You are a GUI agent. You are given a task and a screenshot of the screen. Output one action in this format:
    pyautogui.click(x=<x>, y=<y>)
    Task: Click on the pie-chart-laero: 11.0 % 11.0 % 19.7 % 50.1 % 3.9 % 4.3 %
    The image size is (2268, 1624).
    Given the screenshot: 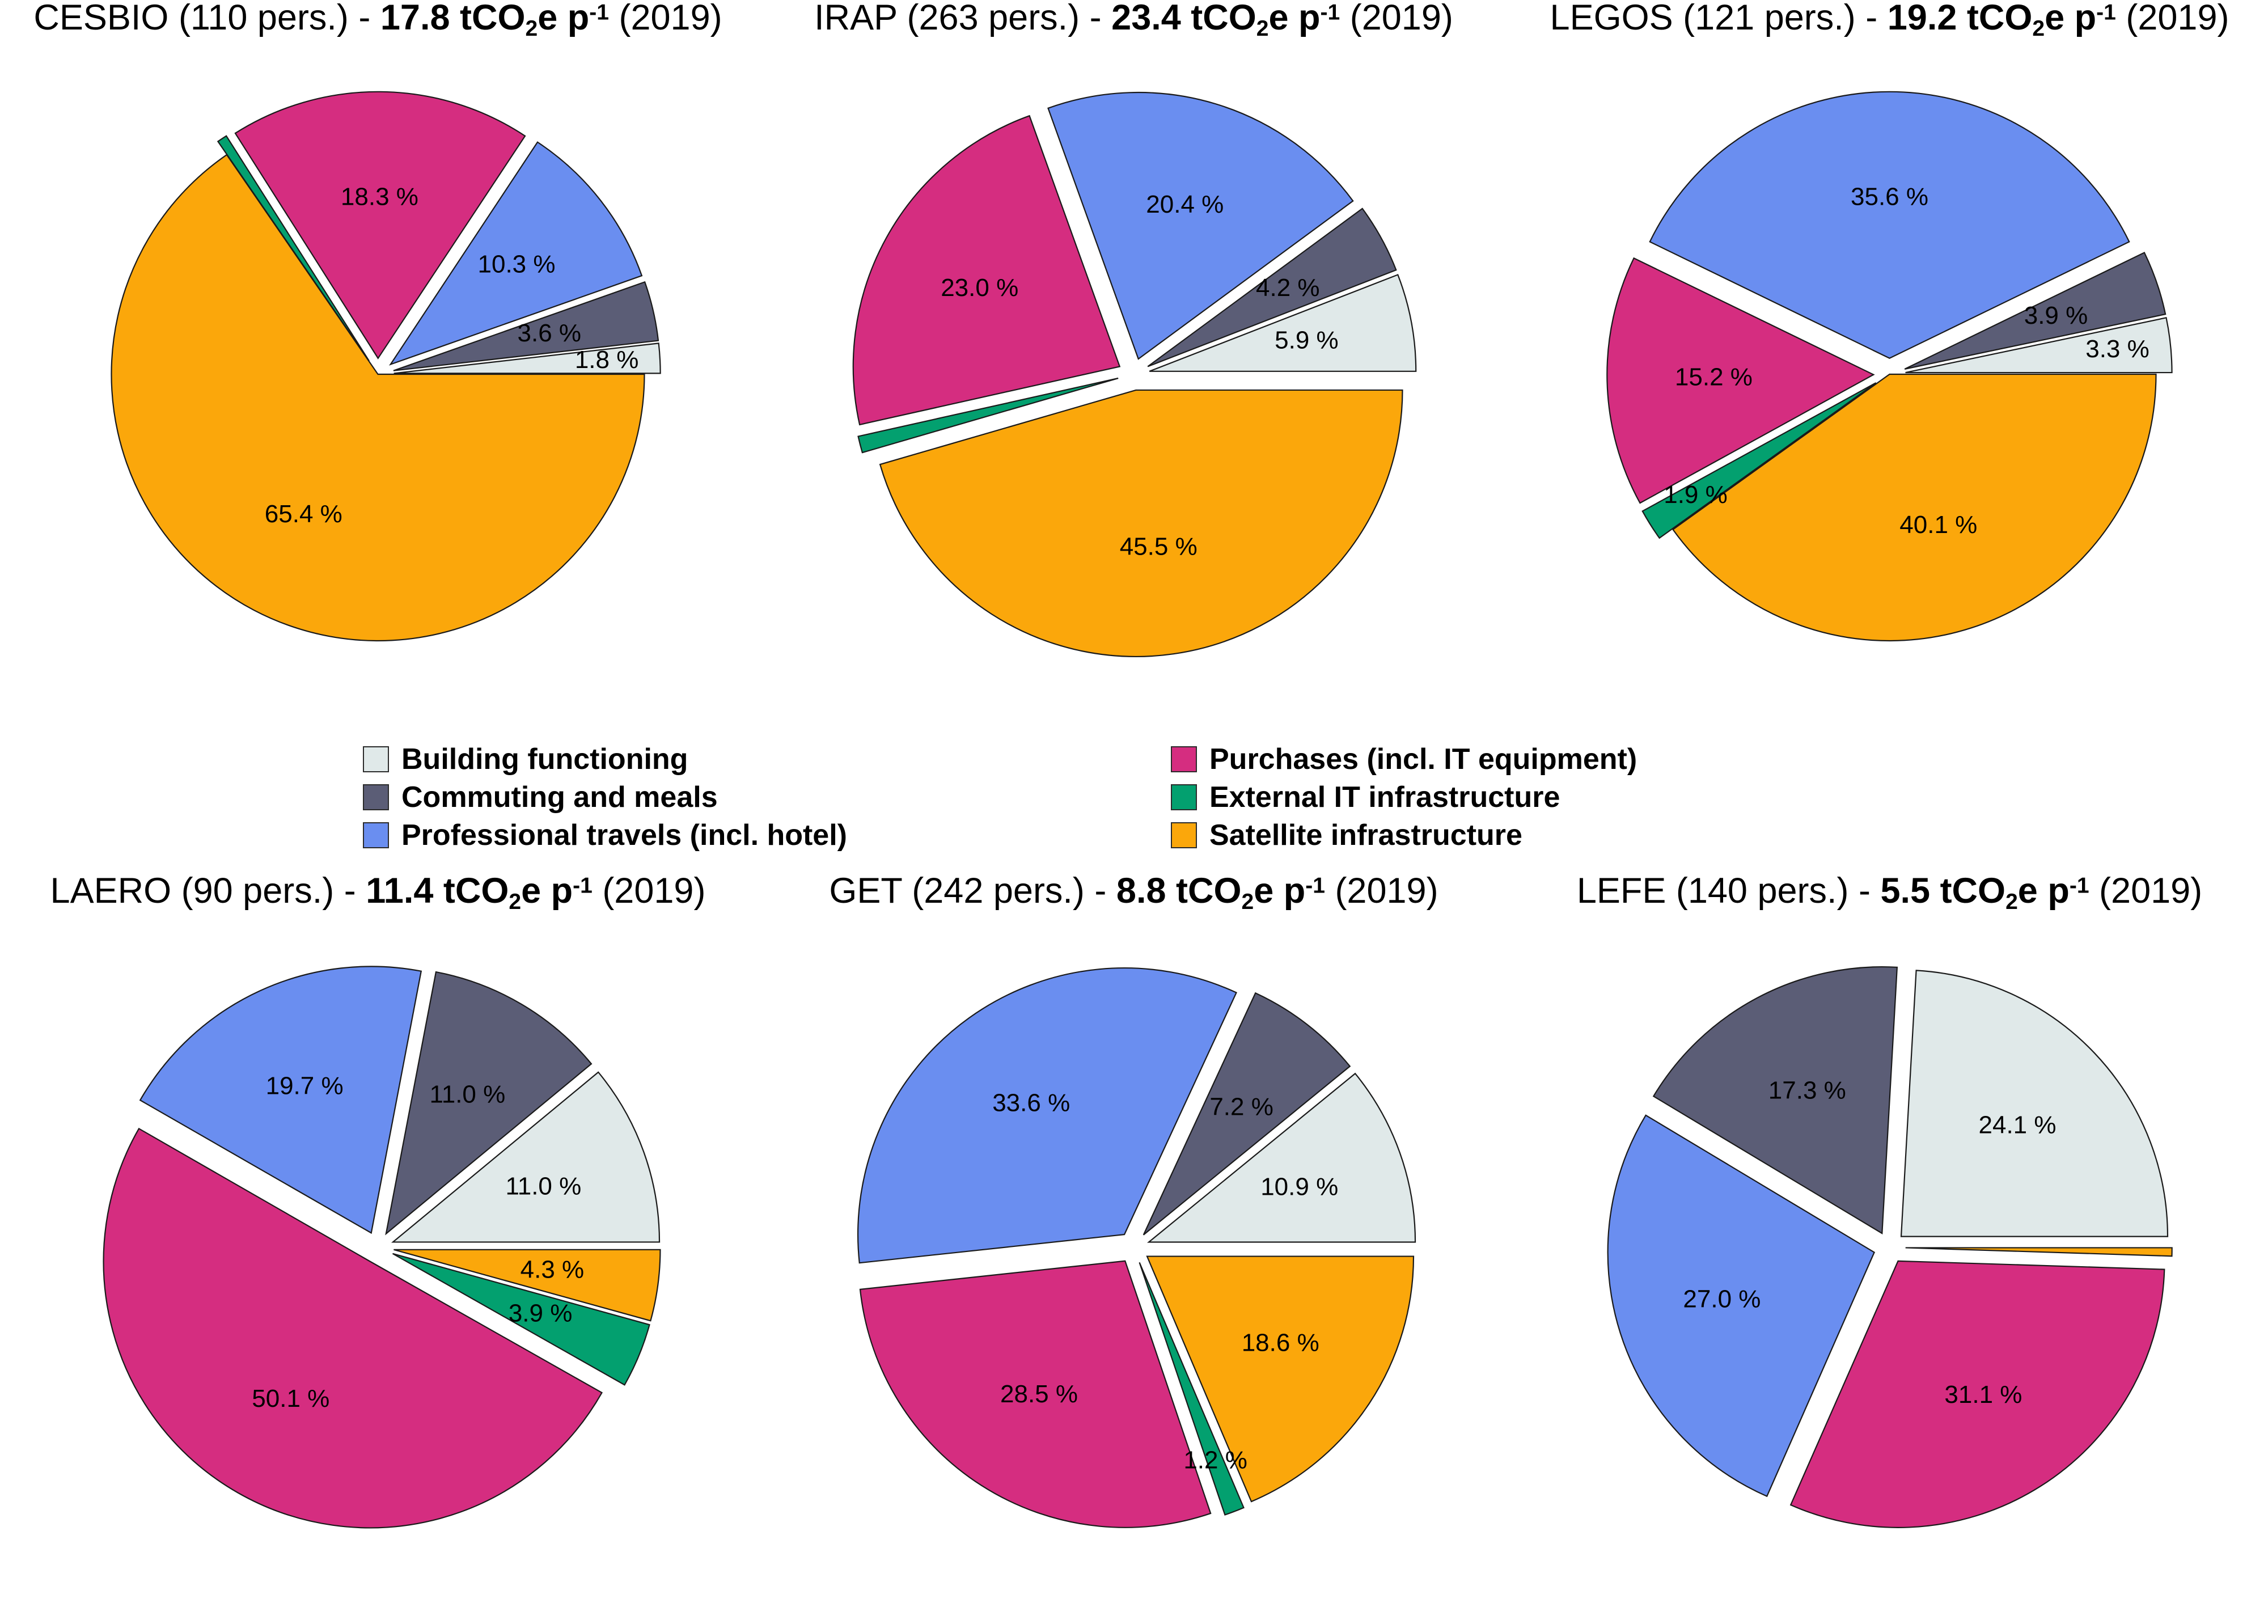 What is the action you would take?
    pyautogui.click(x=378, y=1242)
    